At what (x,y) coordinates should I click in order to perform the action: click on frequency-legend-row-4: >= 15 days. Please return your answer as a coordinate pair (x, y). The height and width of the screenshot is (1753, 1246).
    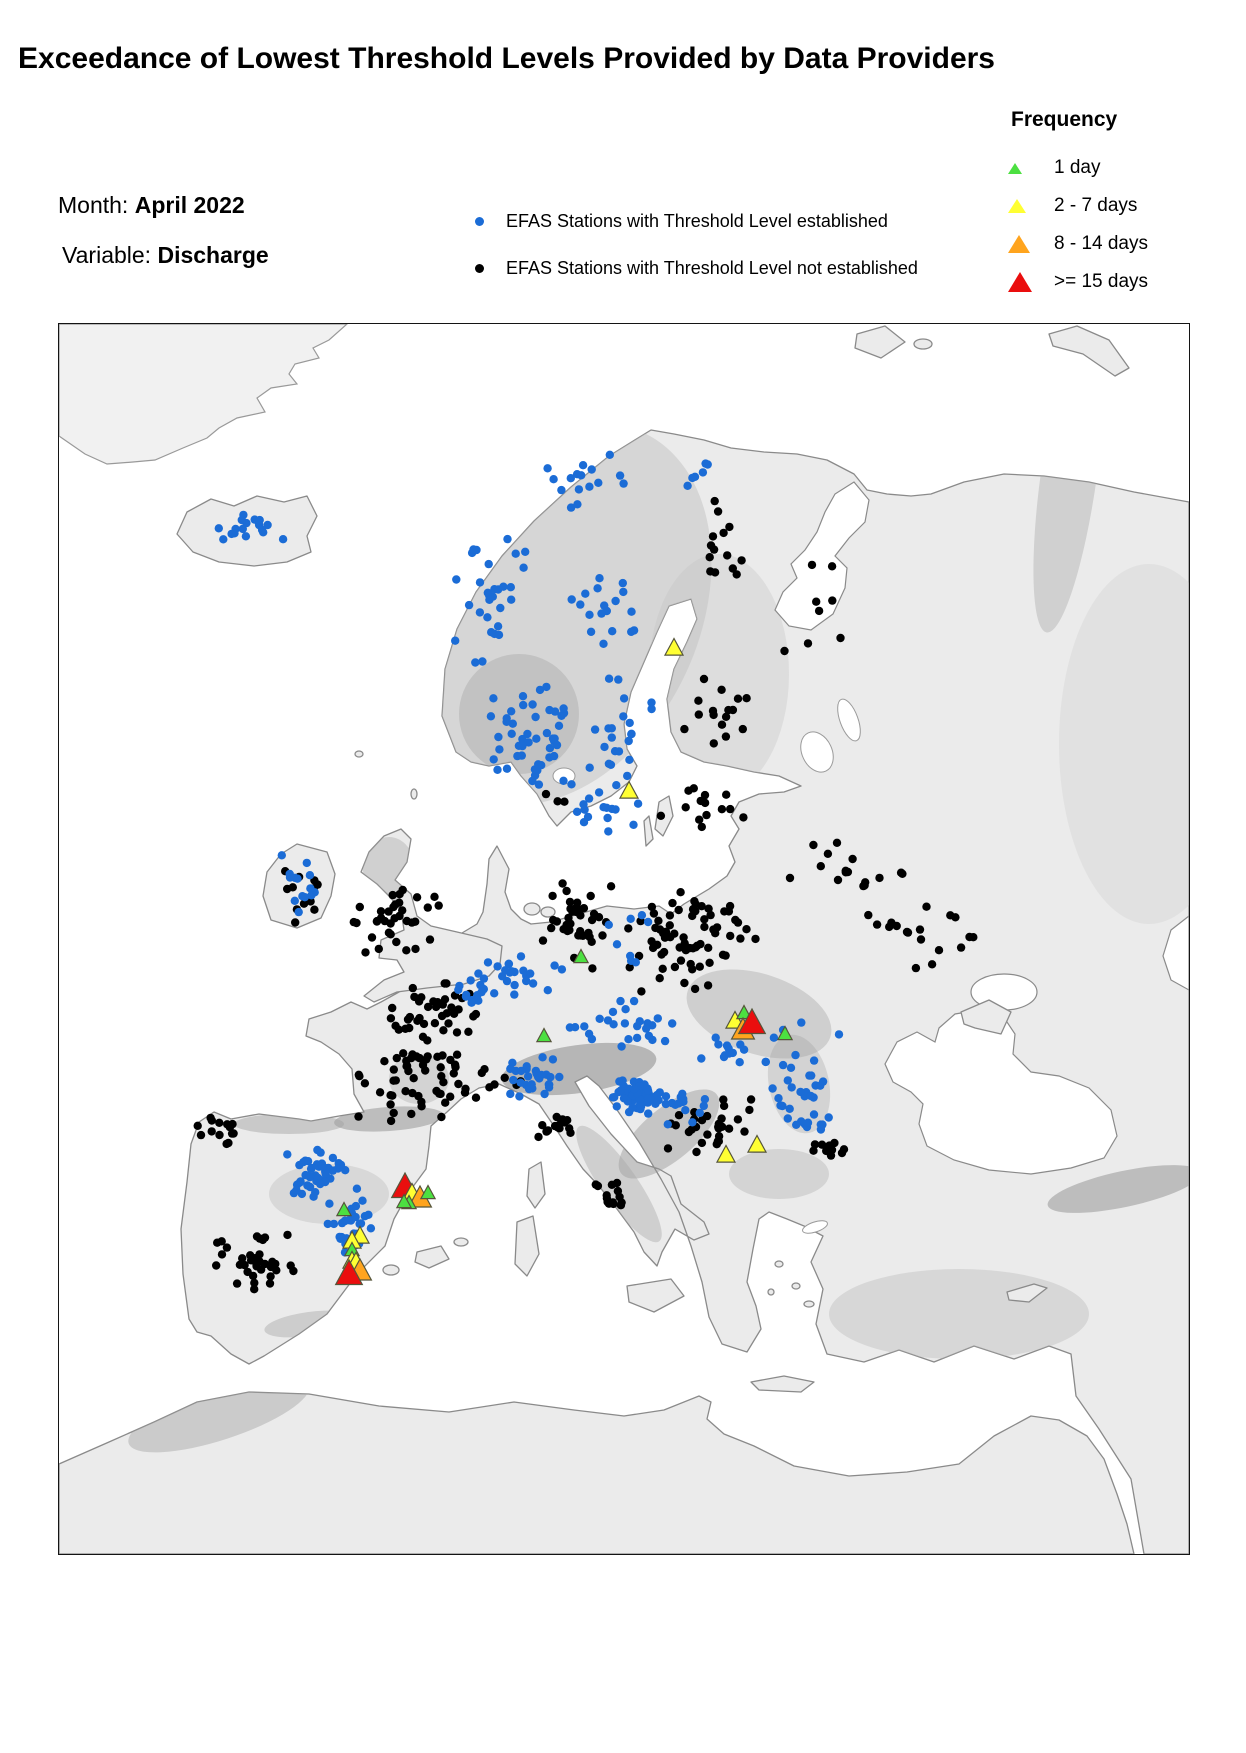
    Looking at the image, I should click on (1078, 282).